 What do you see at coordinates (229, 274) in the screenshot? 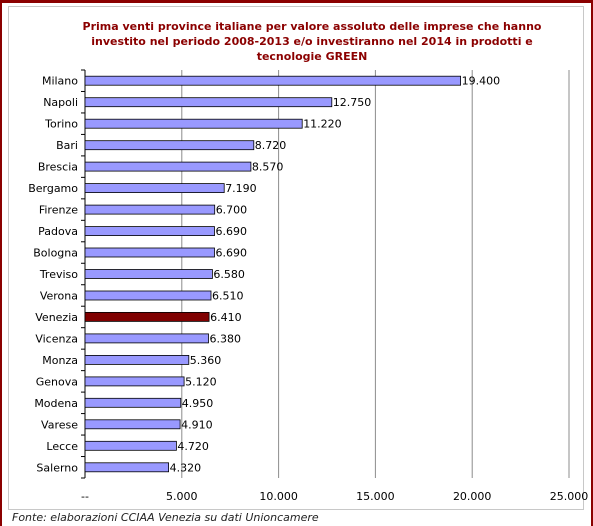
I see `value-label-treviso: 6.580` at bounding box center [229, 274].